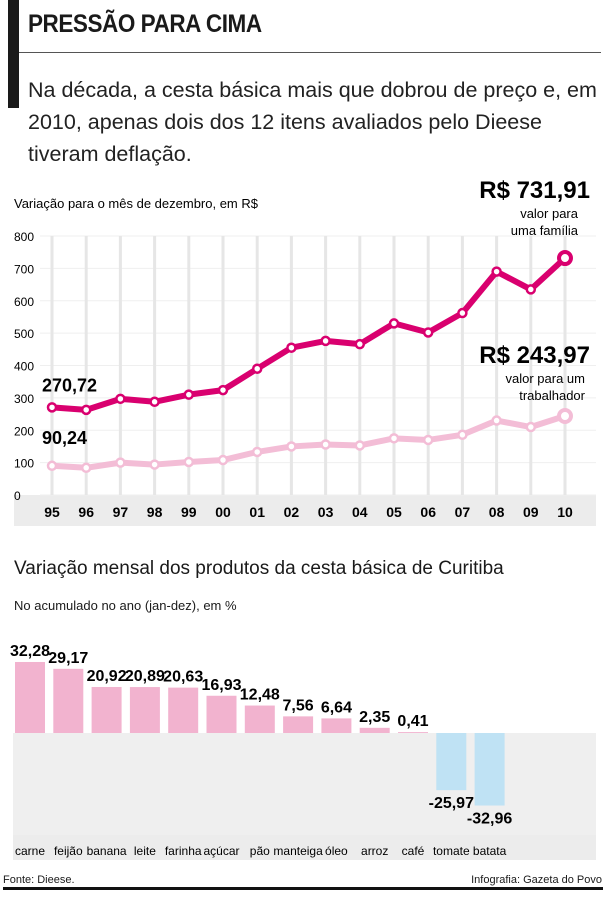  What do you see at coordinates (552, 395) in the screenshot?
I see `series-end-note: trabalhador` at bounding box center [552, 395].